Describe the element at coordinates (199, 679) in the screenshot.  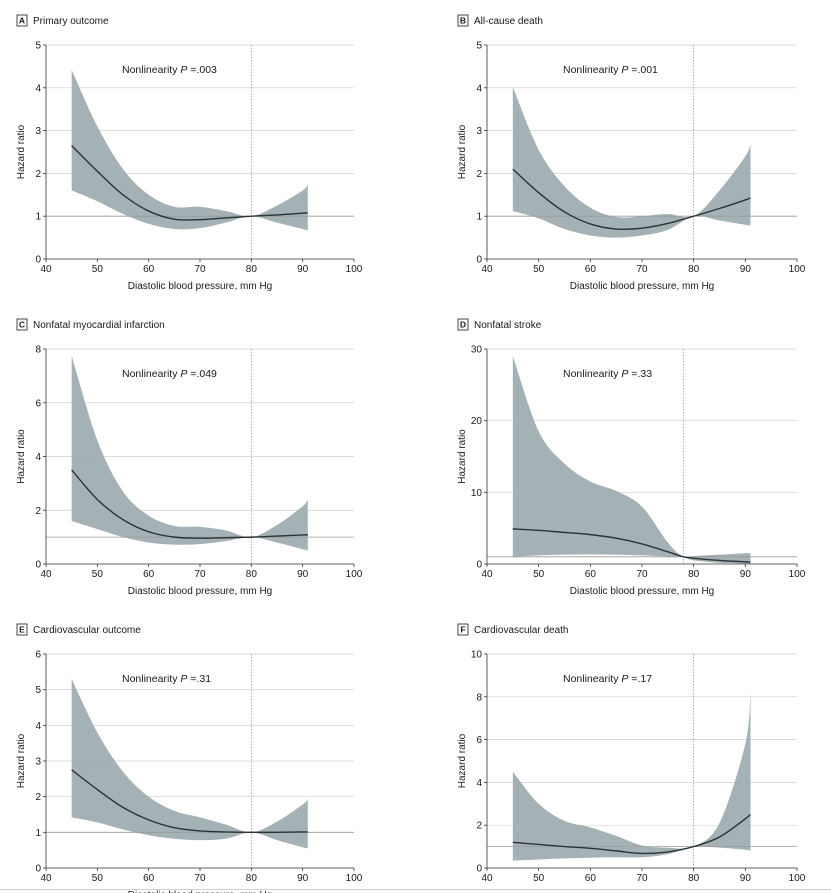
I see `annotation-p-value: =.31` at that location.